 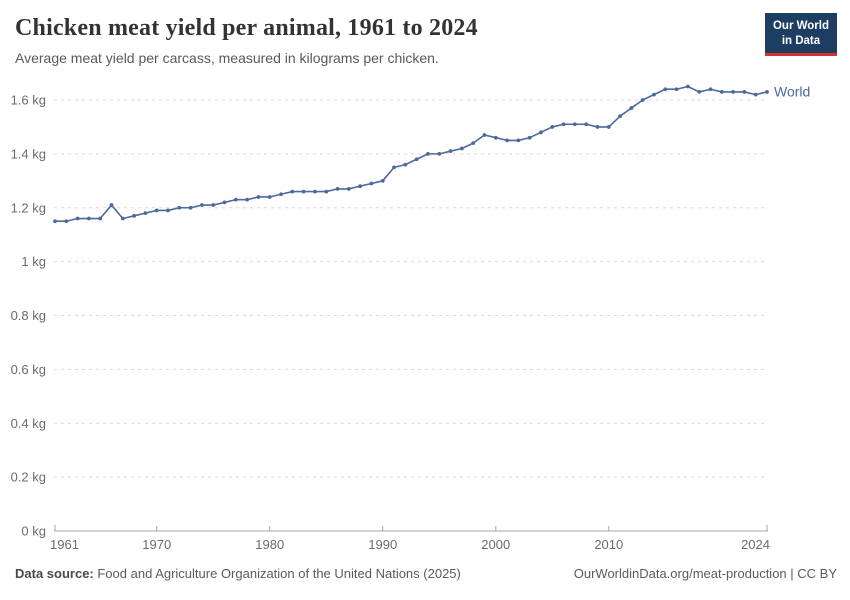 I want to click on y-axis-tick-label: 1.4 kg, so click(x=28, y=153).